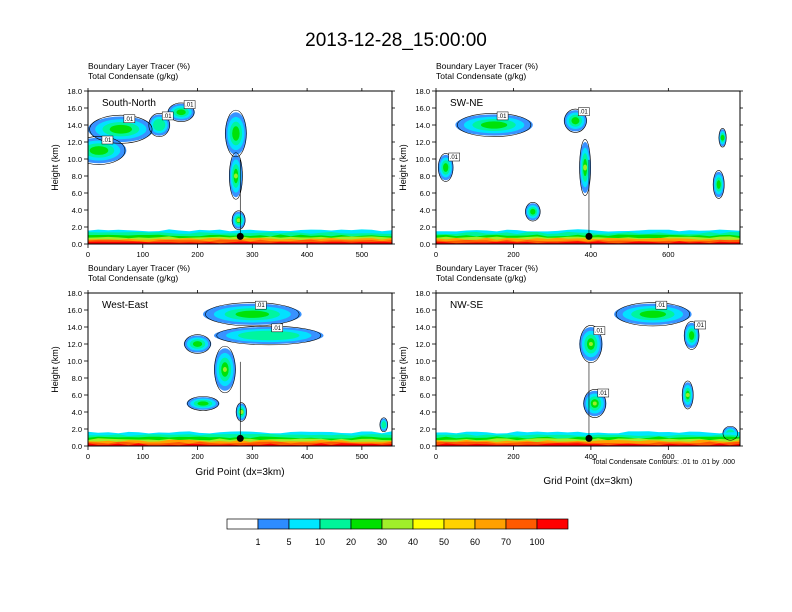 The width and height of the screenshot is (792, 612). What do you see at coordinates (396, 40) in the screenshot?
I see `figure-title: 2013-12-28_15:00:00` at bounding box center [396, 40].